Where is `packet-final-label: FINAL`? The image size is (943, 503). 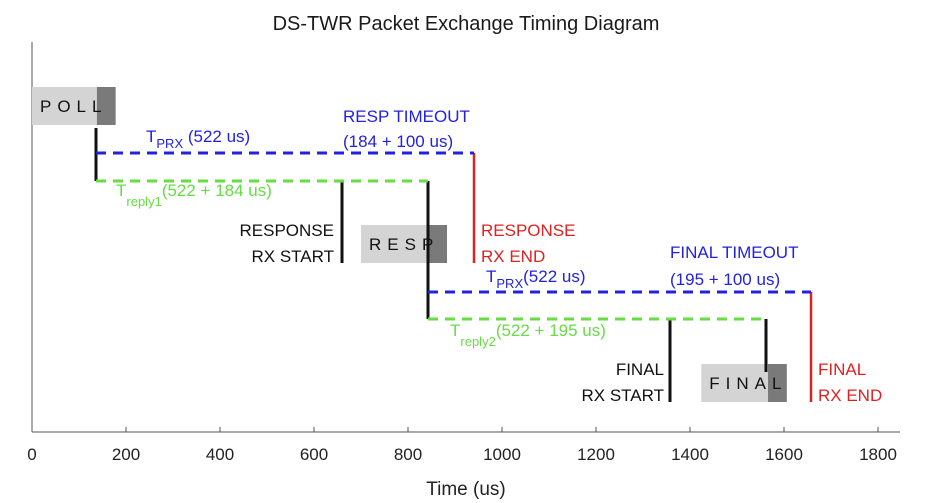
packet-final-label: FINAL is located at coordinates (748, 383).